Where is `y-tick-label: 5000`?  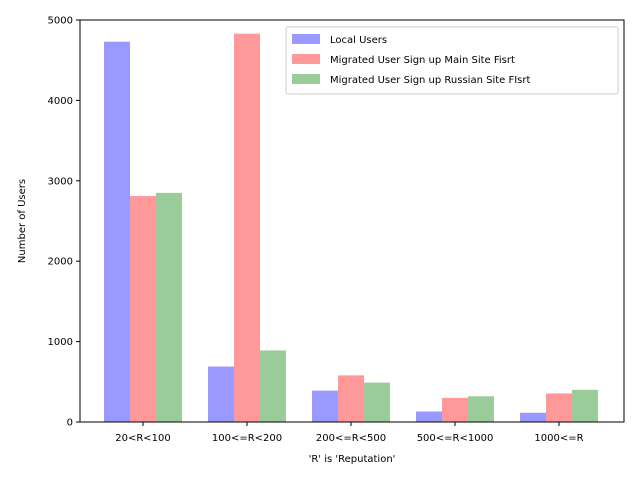 y-tick-label: 5000 is located at coordinates (60, 21).